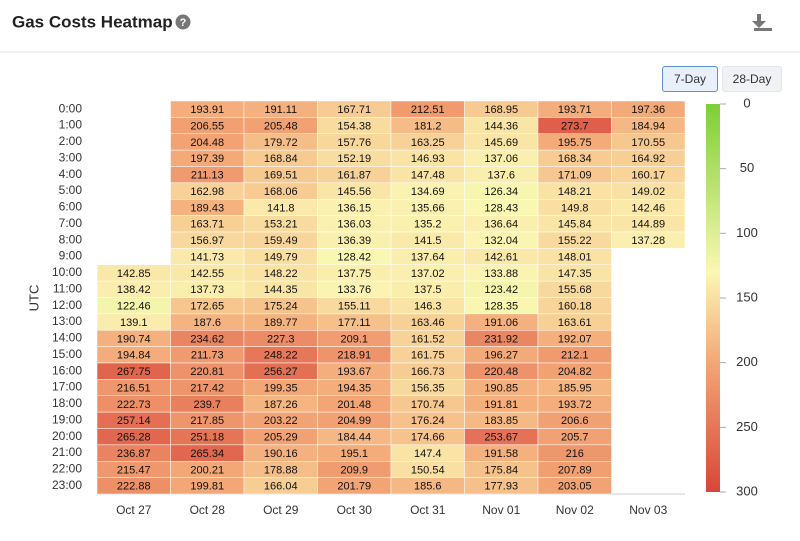 This screenshot has height=541, width=800. I want to click on cell-label: 190.74, so click(134, 339).